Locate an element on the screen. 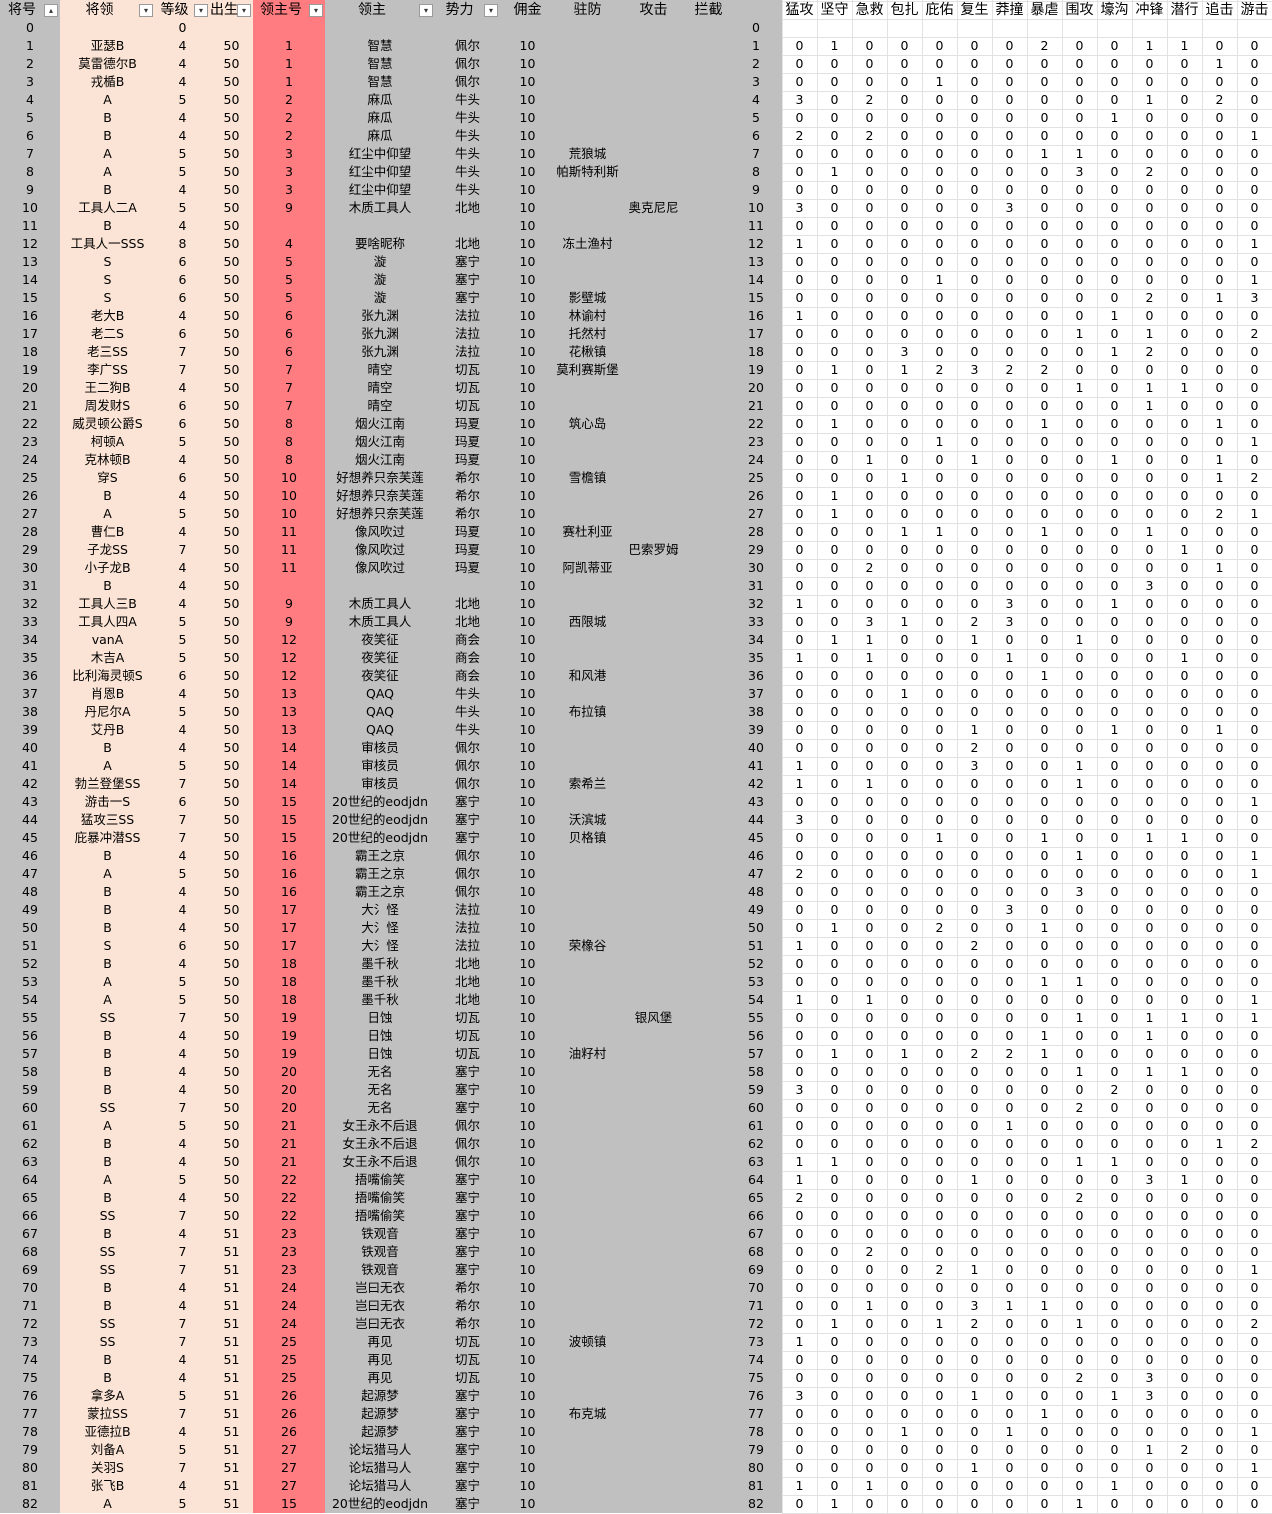  cell-rid: 81 is located at coordinates (756, 1485).